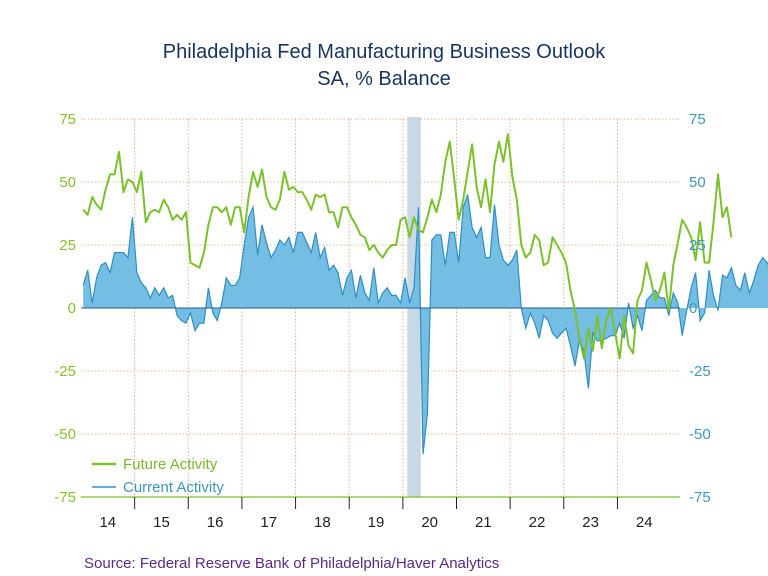 The image size is (768, 576). I want to click on y-tick-label-left: -50, so click(65, 434).